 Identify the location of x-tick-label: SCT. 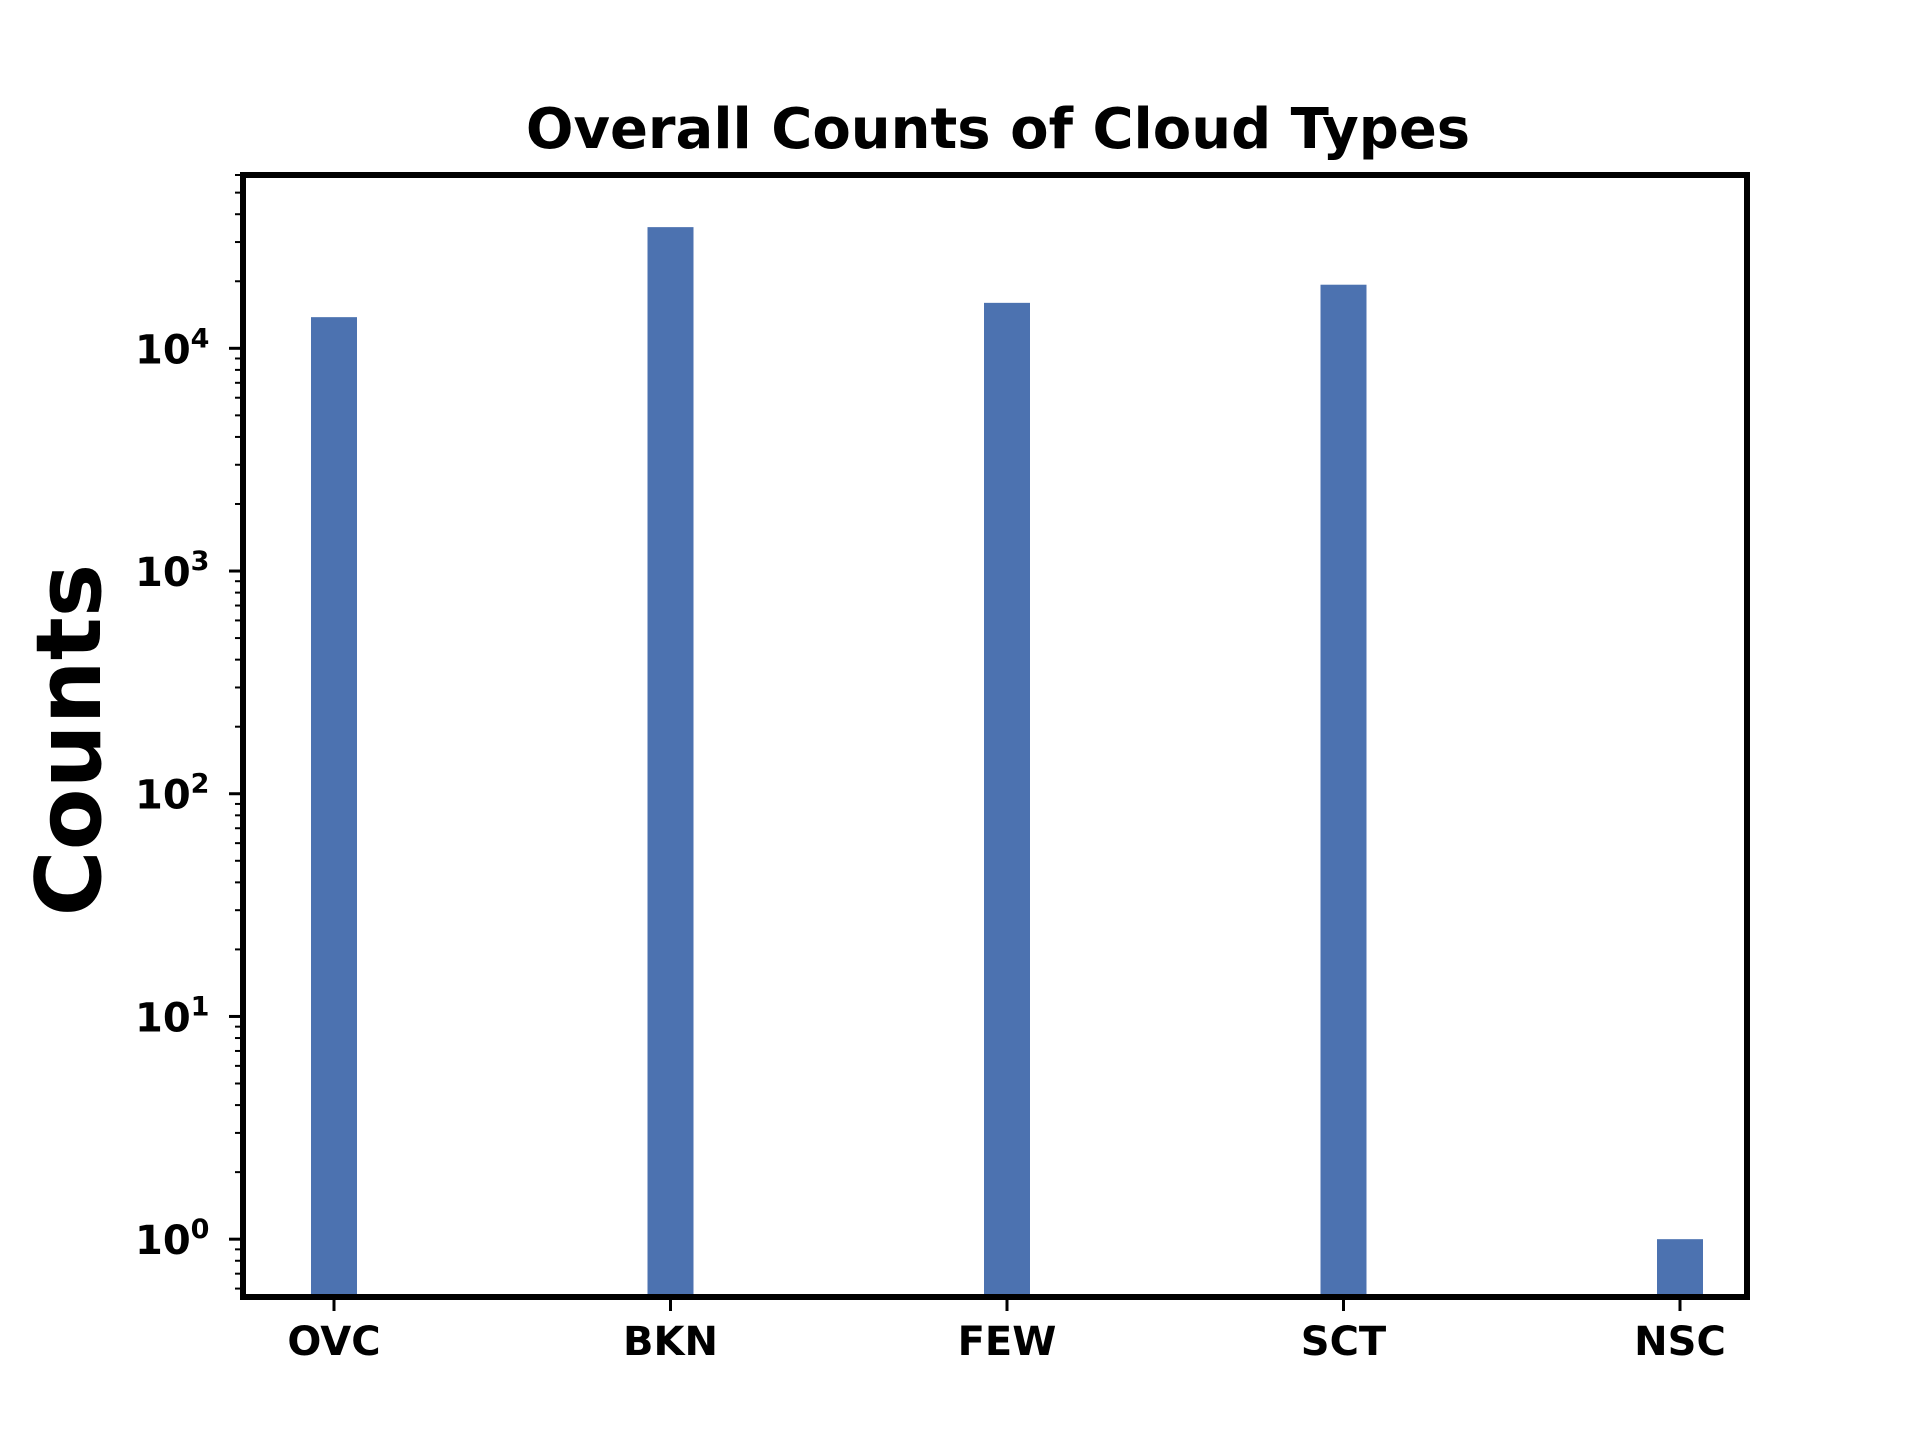
(1344, 1342).